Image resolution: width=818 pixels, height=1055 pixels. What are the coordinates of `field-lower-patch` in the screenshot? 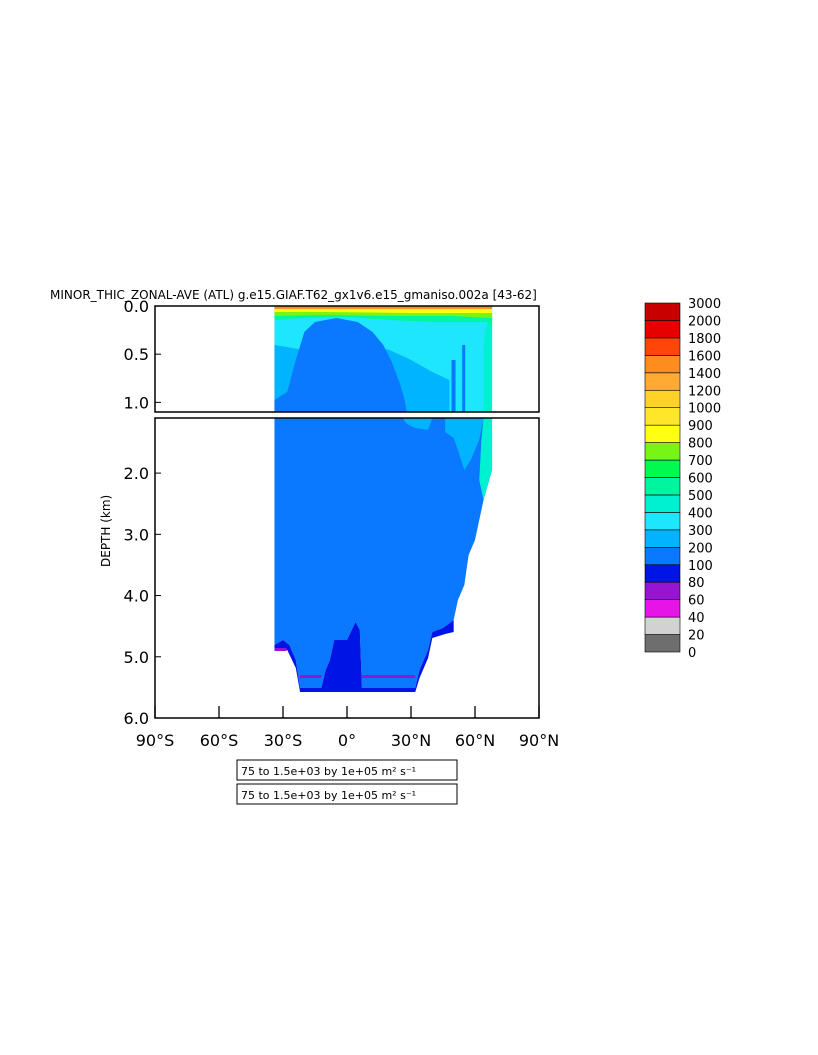 It's located at (417, 424).